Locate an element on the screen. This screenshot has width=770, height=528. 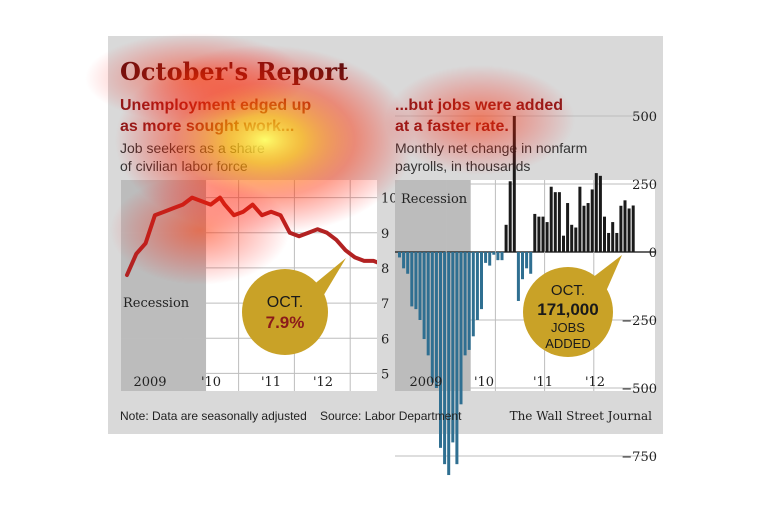
right-subtitle-line1: Monthly net change in nonfarm is located at coordinates (491, 148).